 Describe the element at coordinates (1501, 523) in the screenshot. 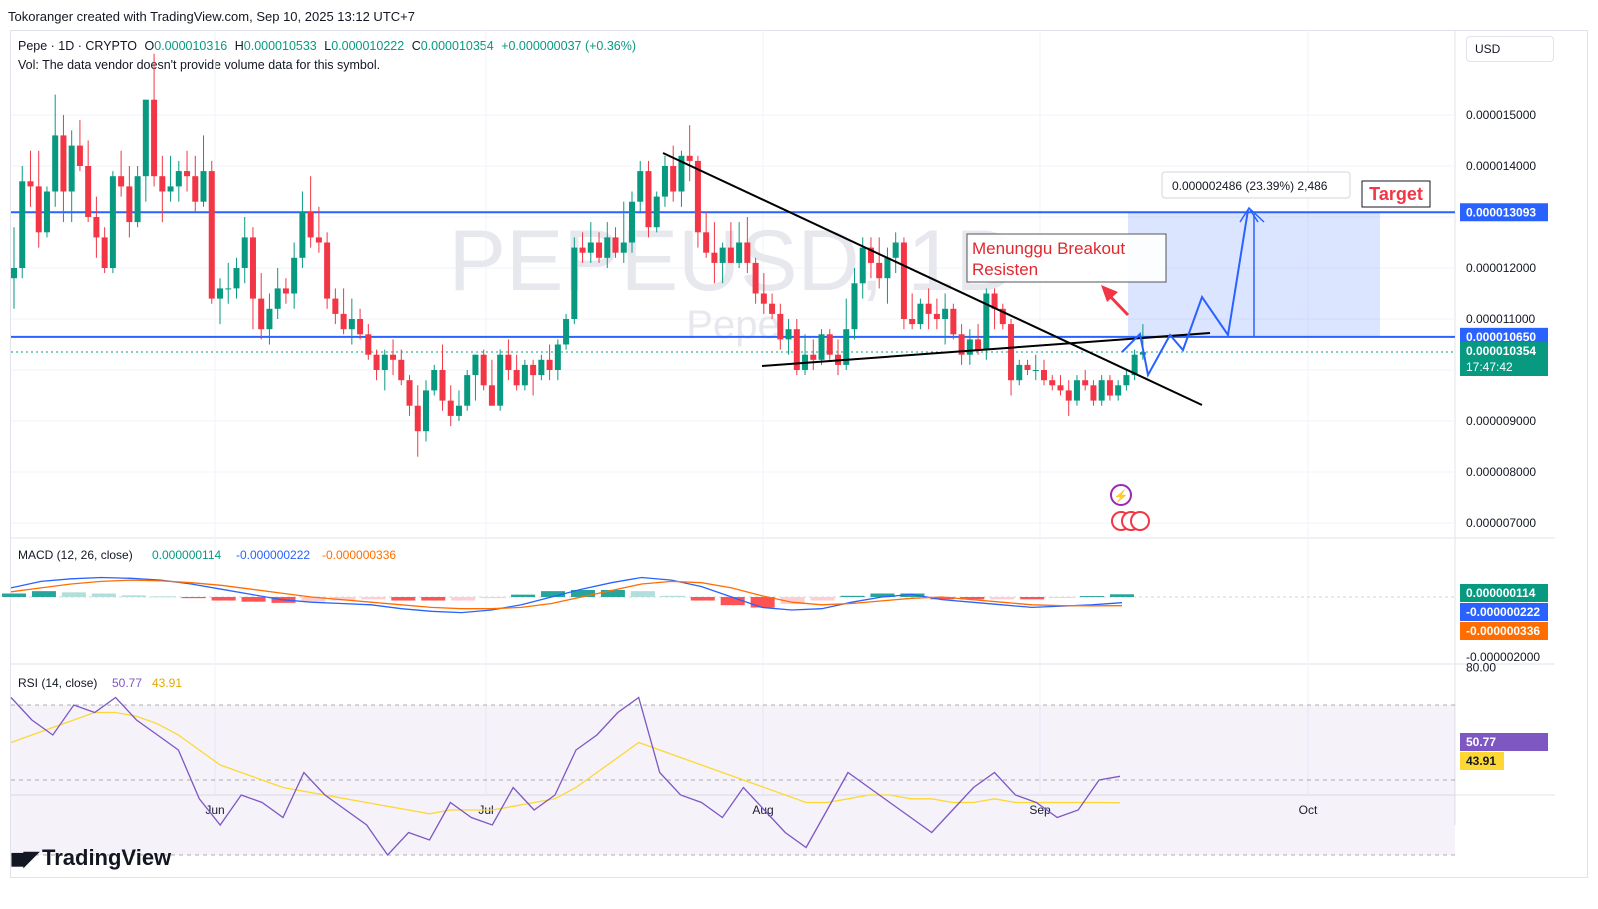

I see `y-tick-label: 0.000007000` at that location.